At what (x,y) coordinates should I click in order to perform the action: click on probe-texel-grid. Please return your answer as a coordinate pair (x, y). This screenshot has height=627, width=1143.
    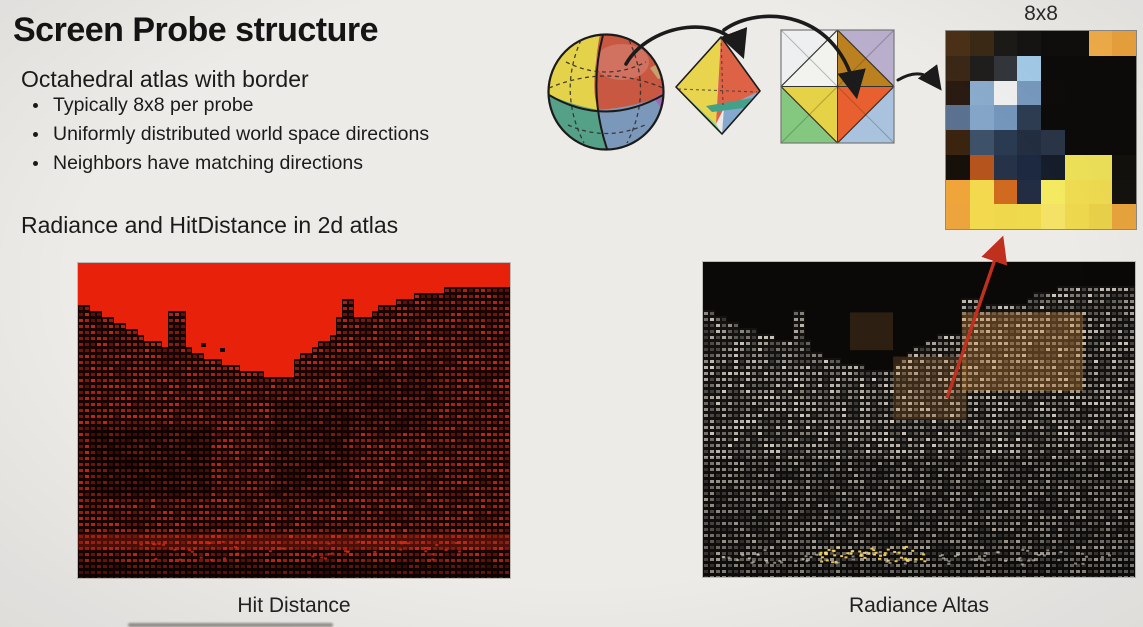
    Looking at the image, I should click on (1041, 130).